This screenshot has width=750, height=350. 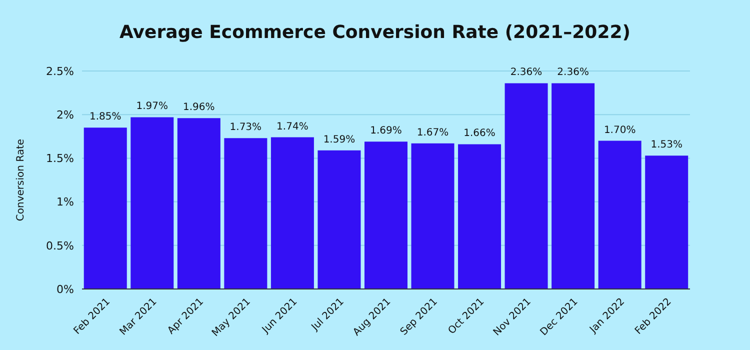 I want to click on data-label: 1.70%, so click(x=620, y=130).